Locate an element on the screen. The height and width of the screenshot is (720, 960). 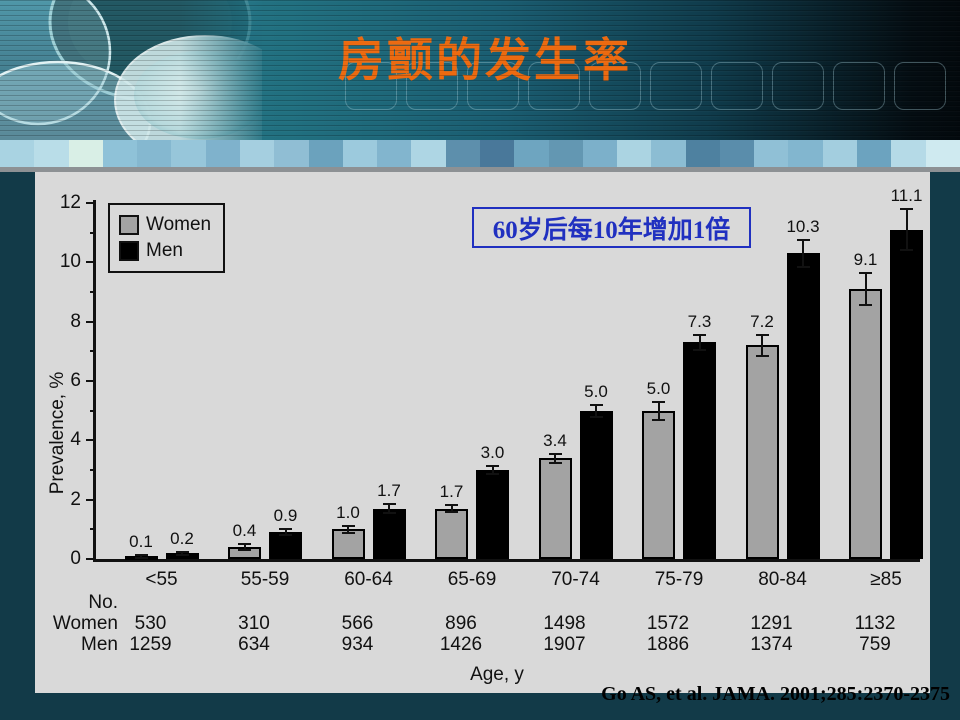
annotation-box: 60岁后每10年增加1倍 is located at coordinates (611, 227).